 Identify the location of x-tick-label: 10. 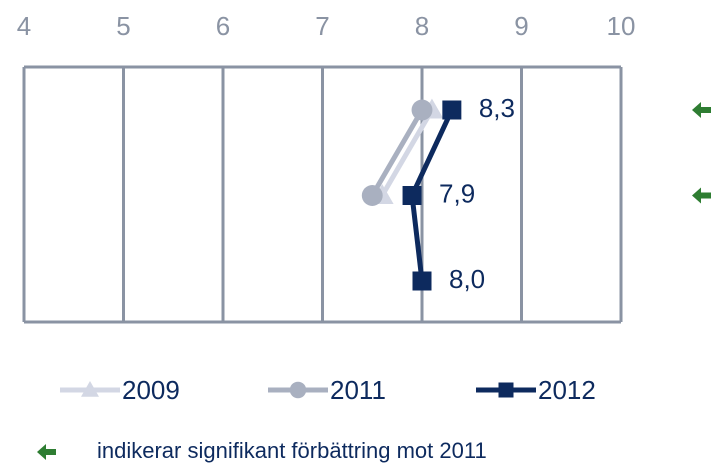
(621, 26).